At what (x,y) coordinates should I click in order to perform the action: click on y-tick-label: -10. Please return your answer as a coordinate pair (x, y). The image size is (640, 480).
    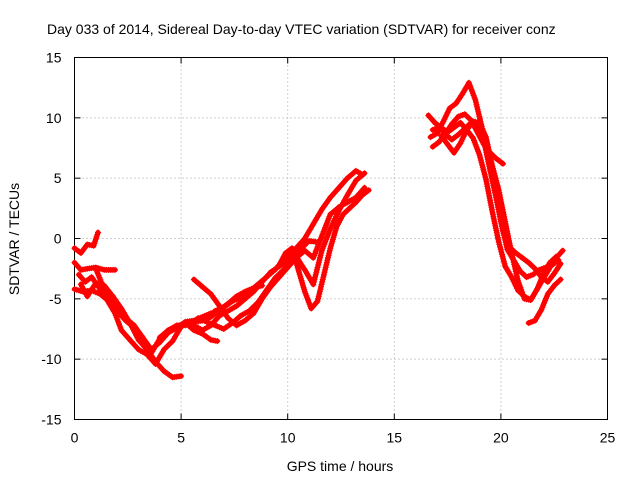
    Looking at the image, I should click on (51, 359).